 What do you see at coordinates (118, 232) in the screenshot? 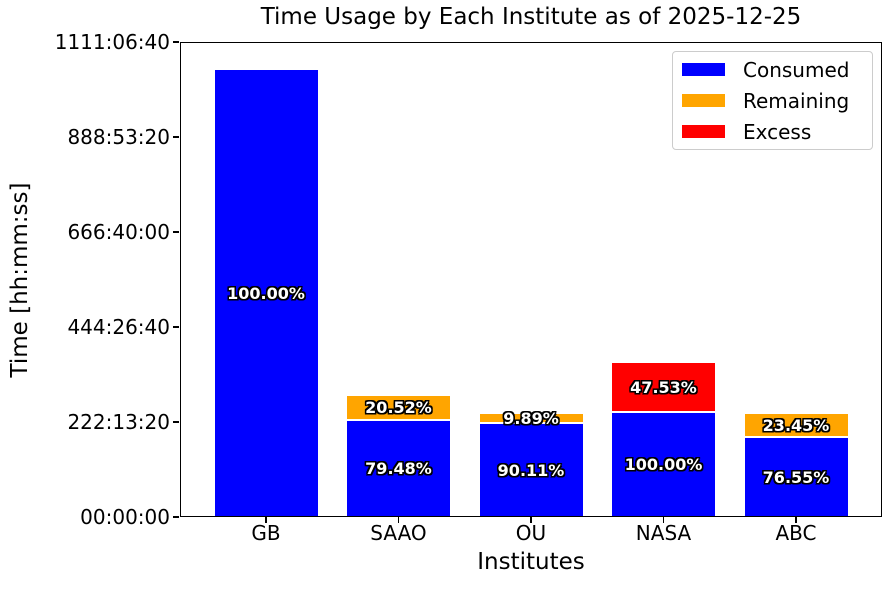
I see `y-tick-label: 666:40:00` at bounding box center [118, 232].